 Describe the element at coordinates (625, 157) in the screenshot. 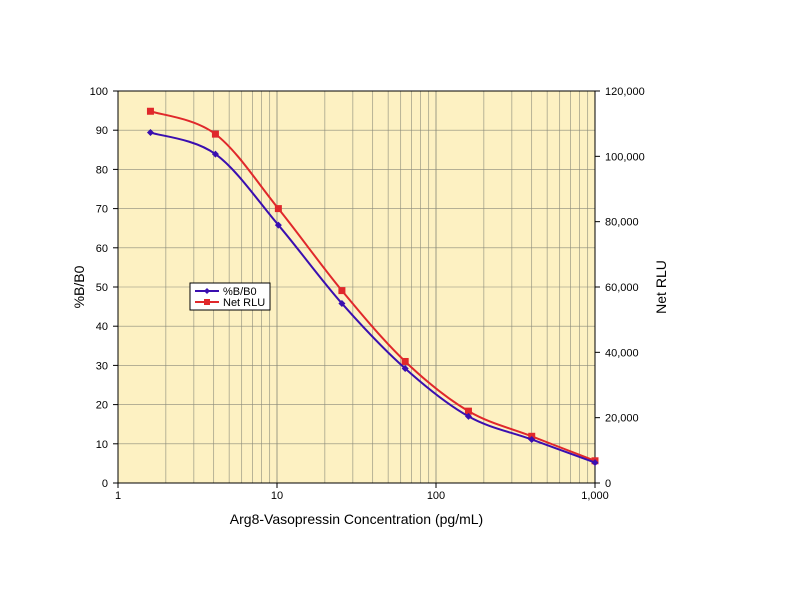

I see `y2-tick-label: 100,000` at that location.